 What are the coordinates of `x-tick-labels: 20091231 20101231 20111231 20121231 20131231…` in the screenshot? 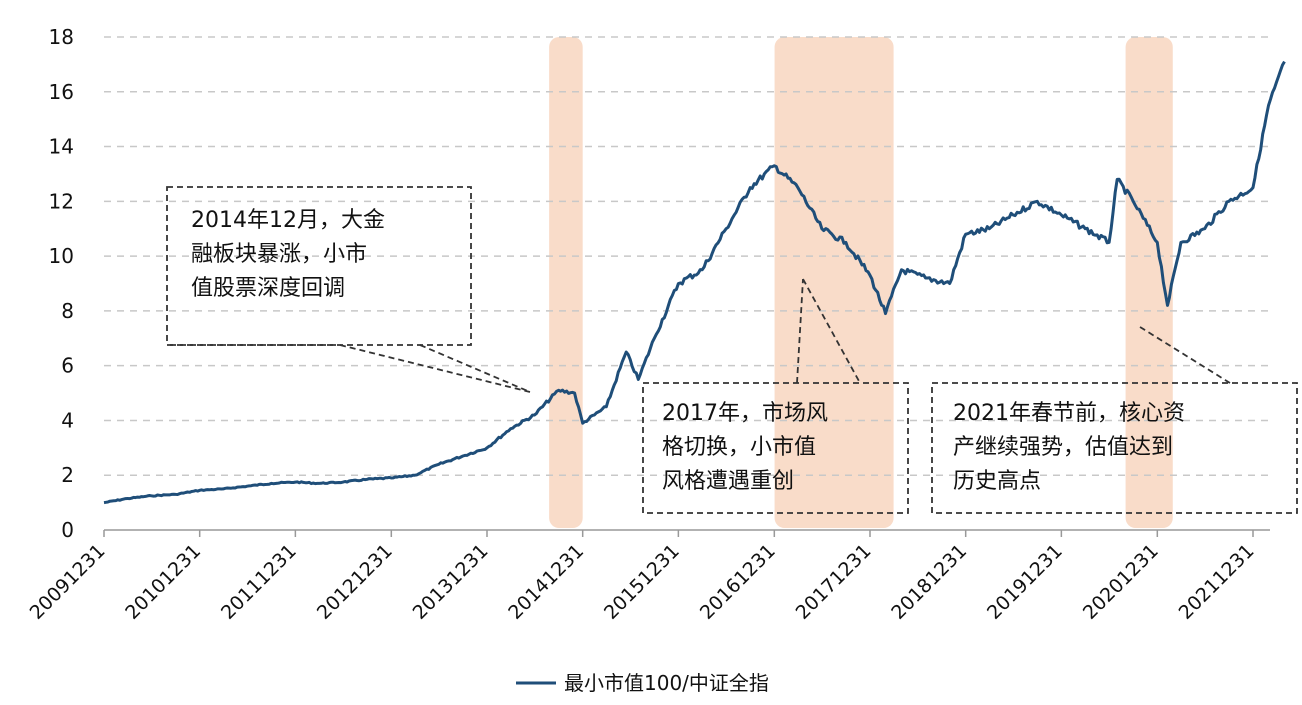 It's located at (642, 577).